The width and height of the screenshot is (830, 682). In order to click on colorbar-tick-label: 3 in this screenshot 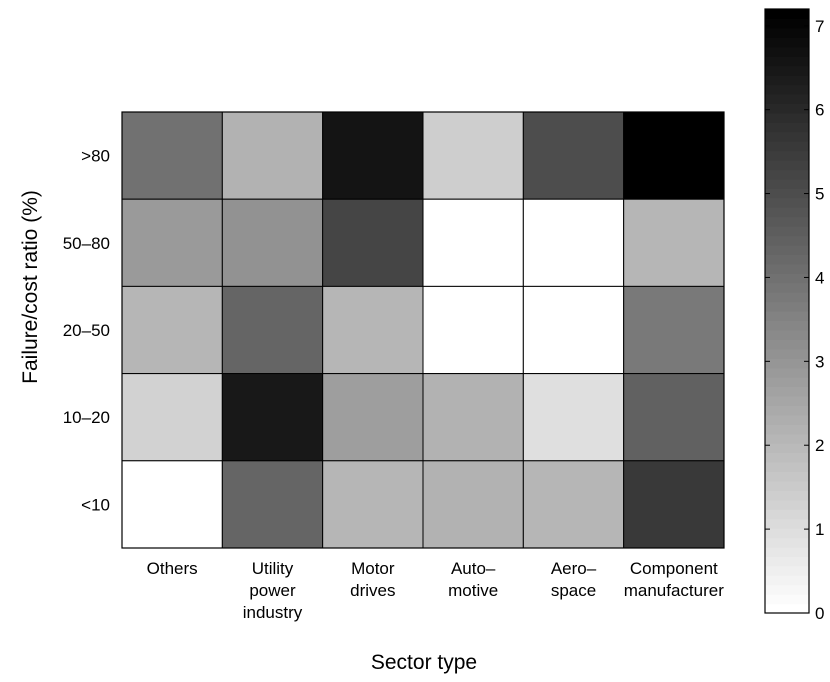, I will do `click(819, 361)`.